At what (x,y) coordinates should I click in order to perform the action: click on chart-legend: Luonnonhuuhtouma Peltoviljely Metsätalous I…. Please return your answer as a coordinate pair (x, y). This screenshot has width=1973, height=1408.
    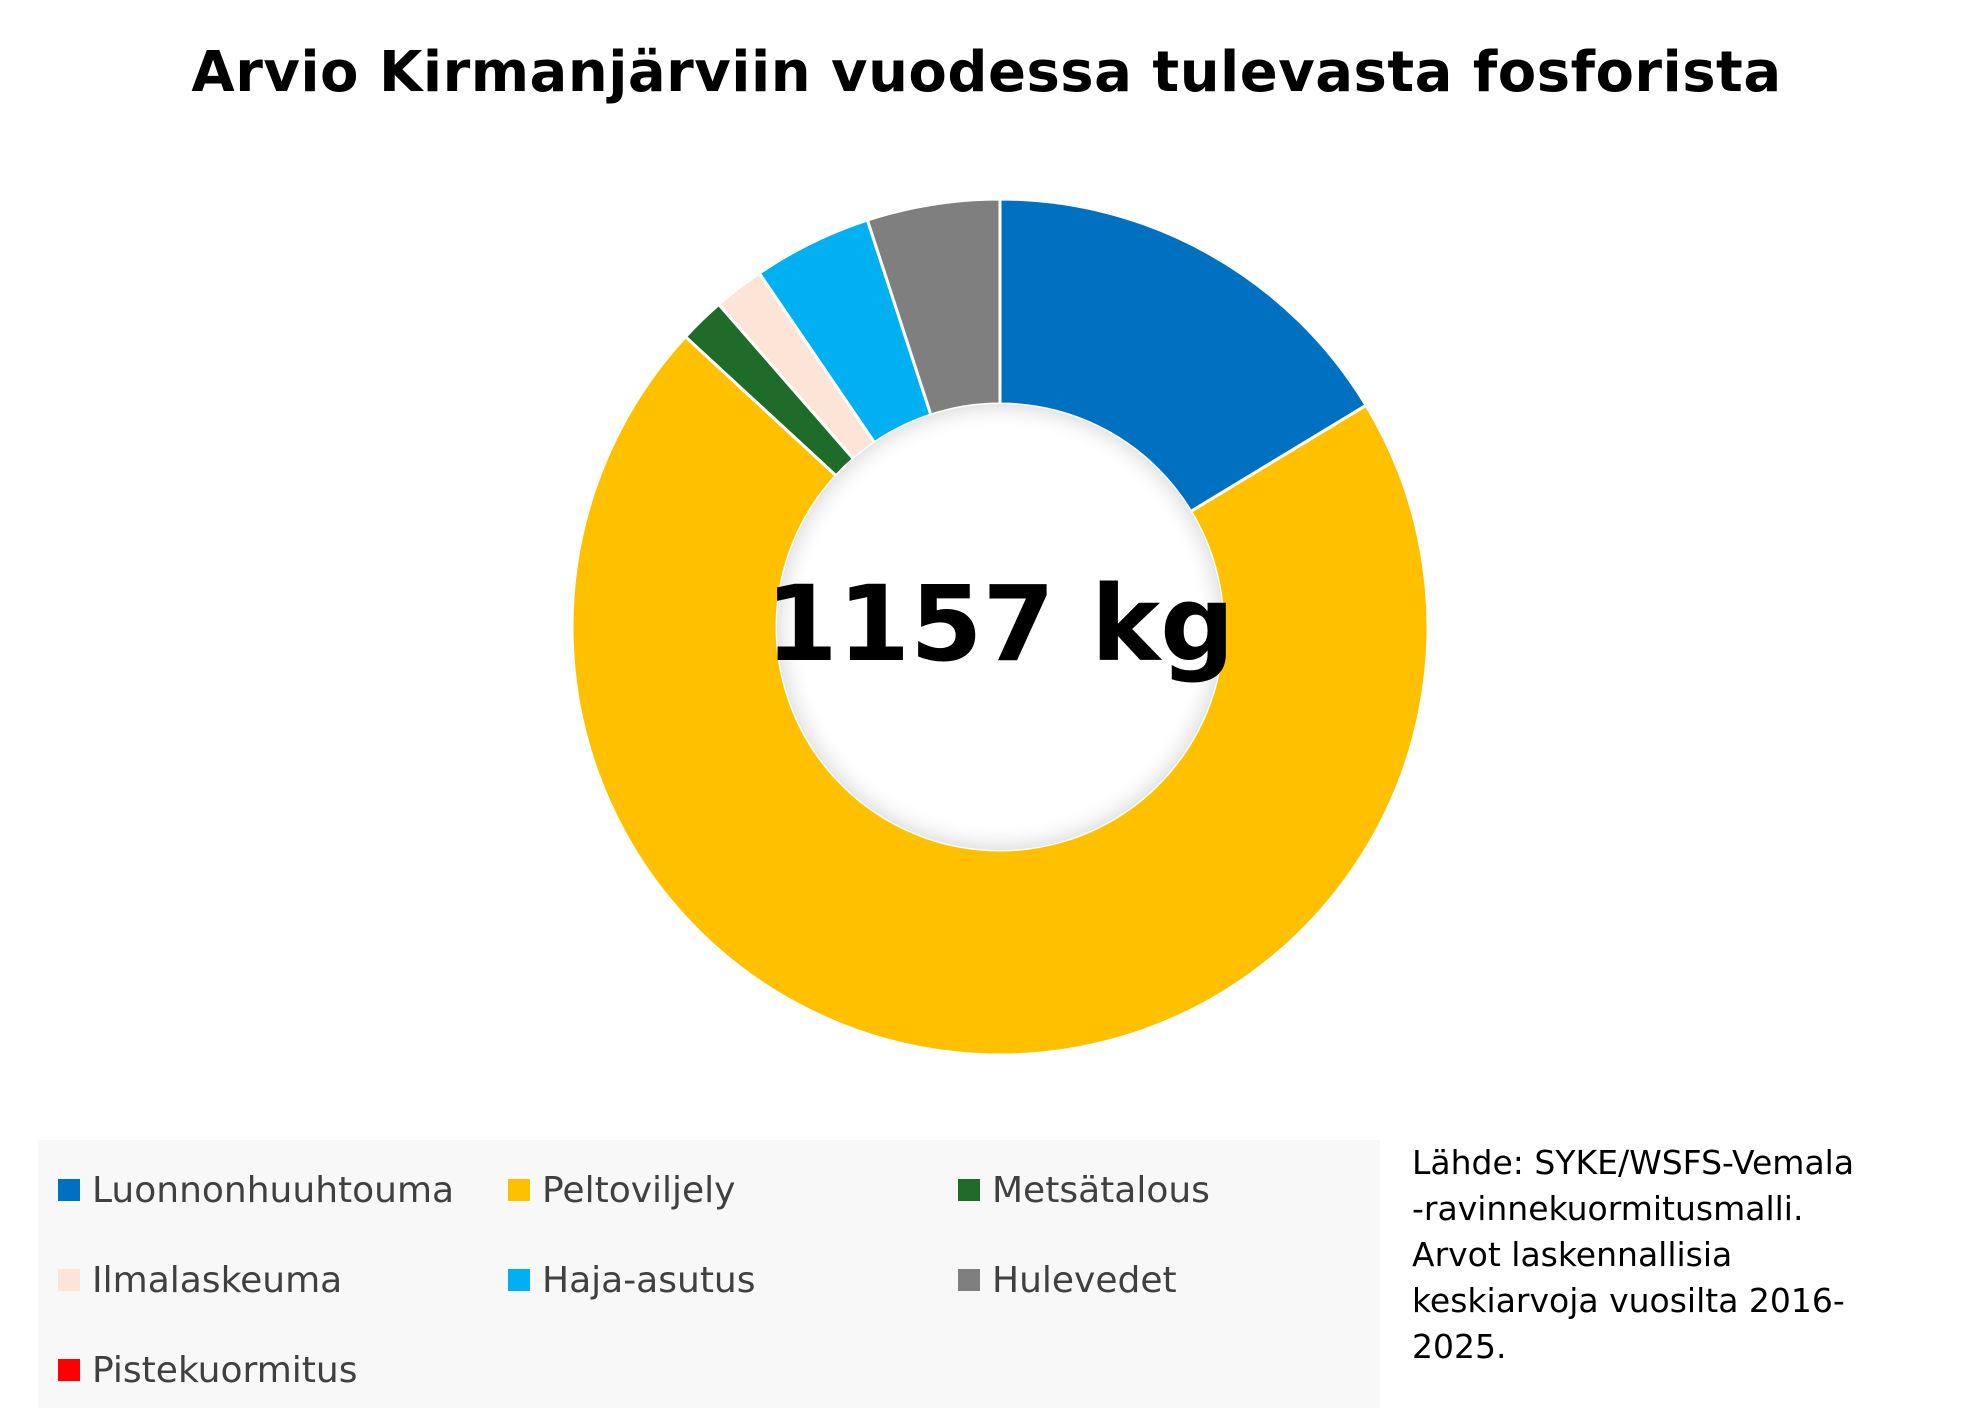
    Looking at the image, I should click on (709, 1274).